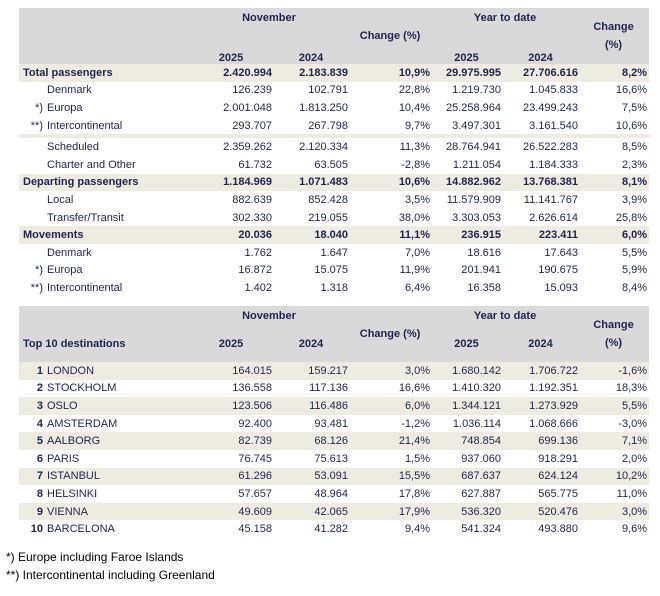 This screenshot has height=596, width=660. What do you see at coordinates (417, 125) in the screenshot?
I see `cell-value: 9,7%` at bounding box center [417, 125].